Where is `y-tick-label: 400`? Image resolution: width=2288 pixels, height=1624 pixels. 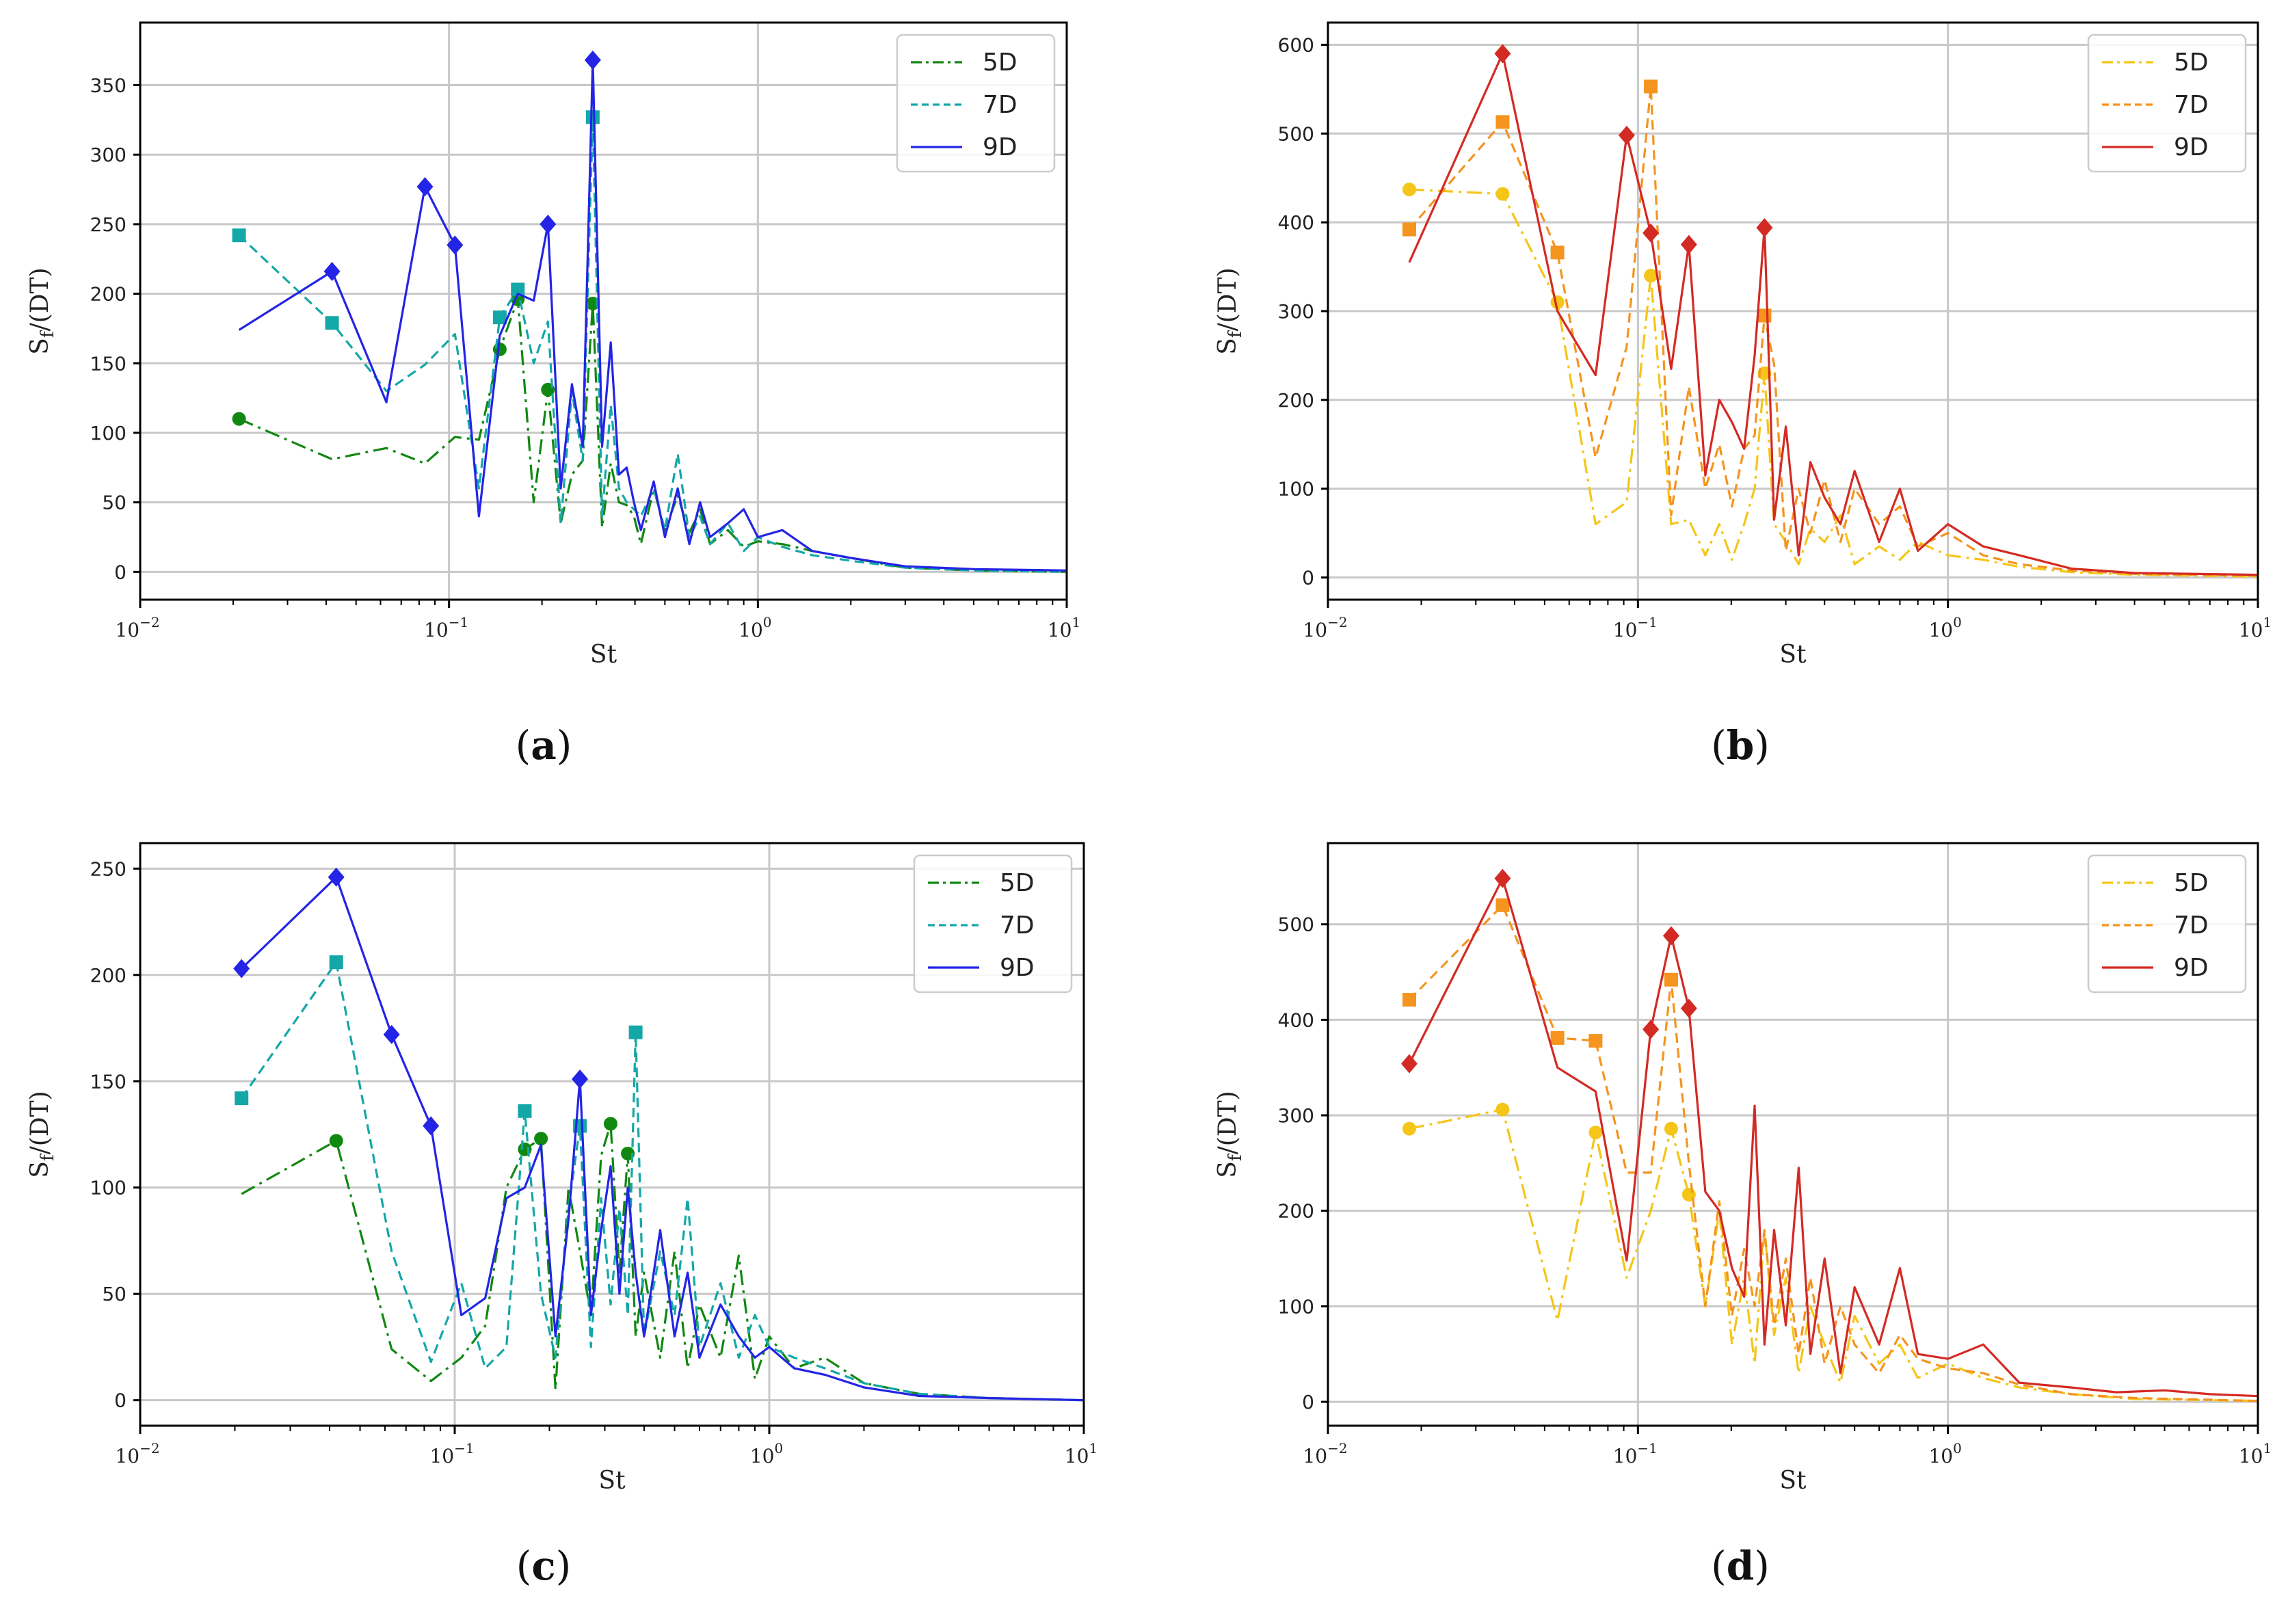
y-tick-label: 400 is located at coordinates (1296, 1020).